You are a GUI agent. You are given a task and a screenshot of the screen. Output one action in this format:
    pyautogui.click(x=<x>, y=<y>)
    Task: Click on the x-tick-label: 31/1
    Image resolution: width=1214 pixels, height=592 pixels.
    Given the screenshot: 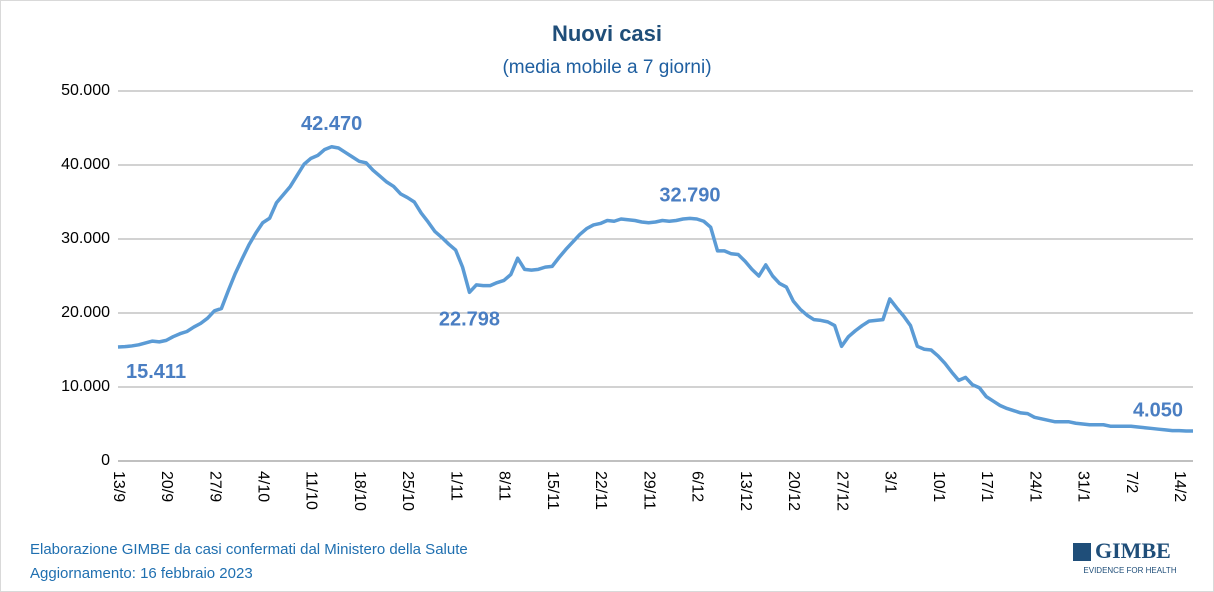 What is the action you would take?
    pyautogui.click(x=1083, y=486)
    